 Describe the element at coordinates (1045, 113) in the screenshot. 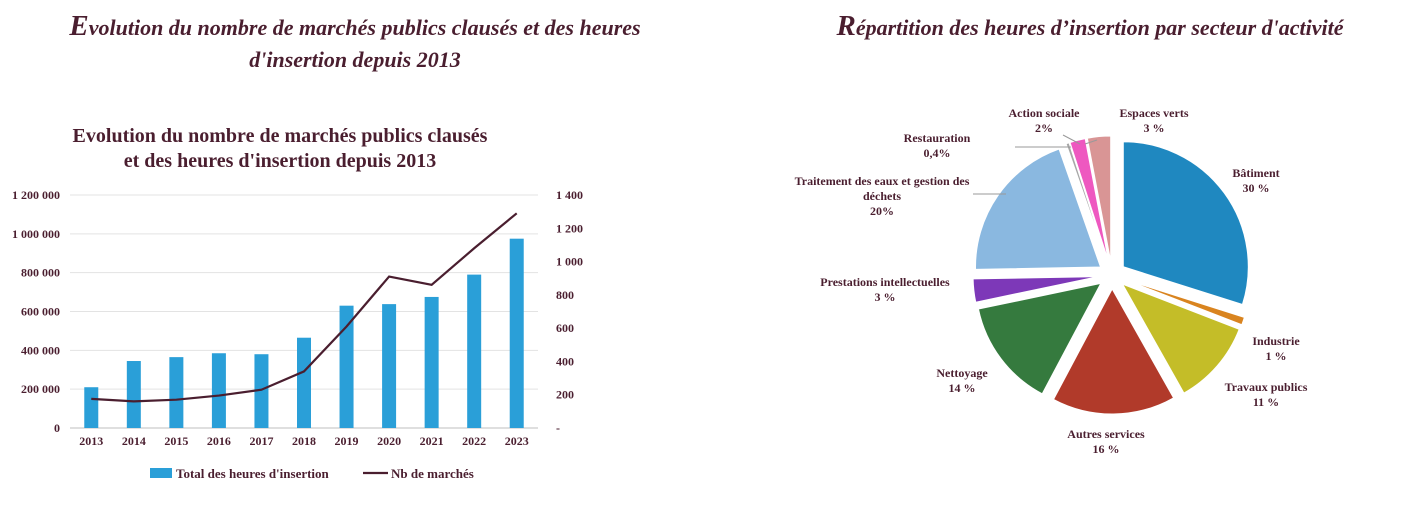

I see `pie-label-name: Action sociale` at that location.